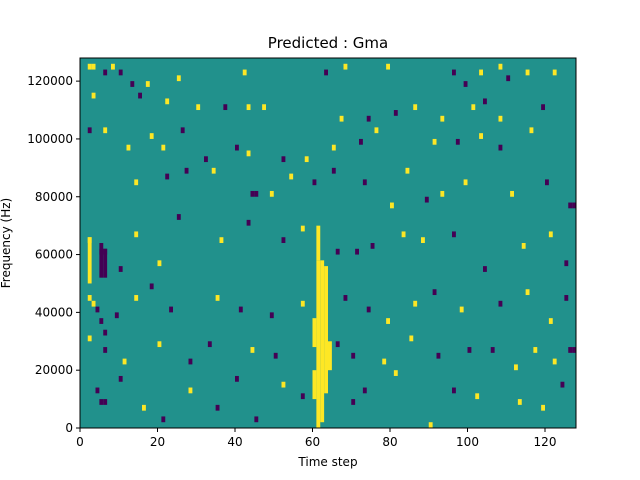  What do you see at coordinates (50, 81) in the screenshot?
I see `y-tick-label: 120000` at bounding box center [50, 81].